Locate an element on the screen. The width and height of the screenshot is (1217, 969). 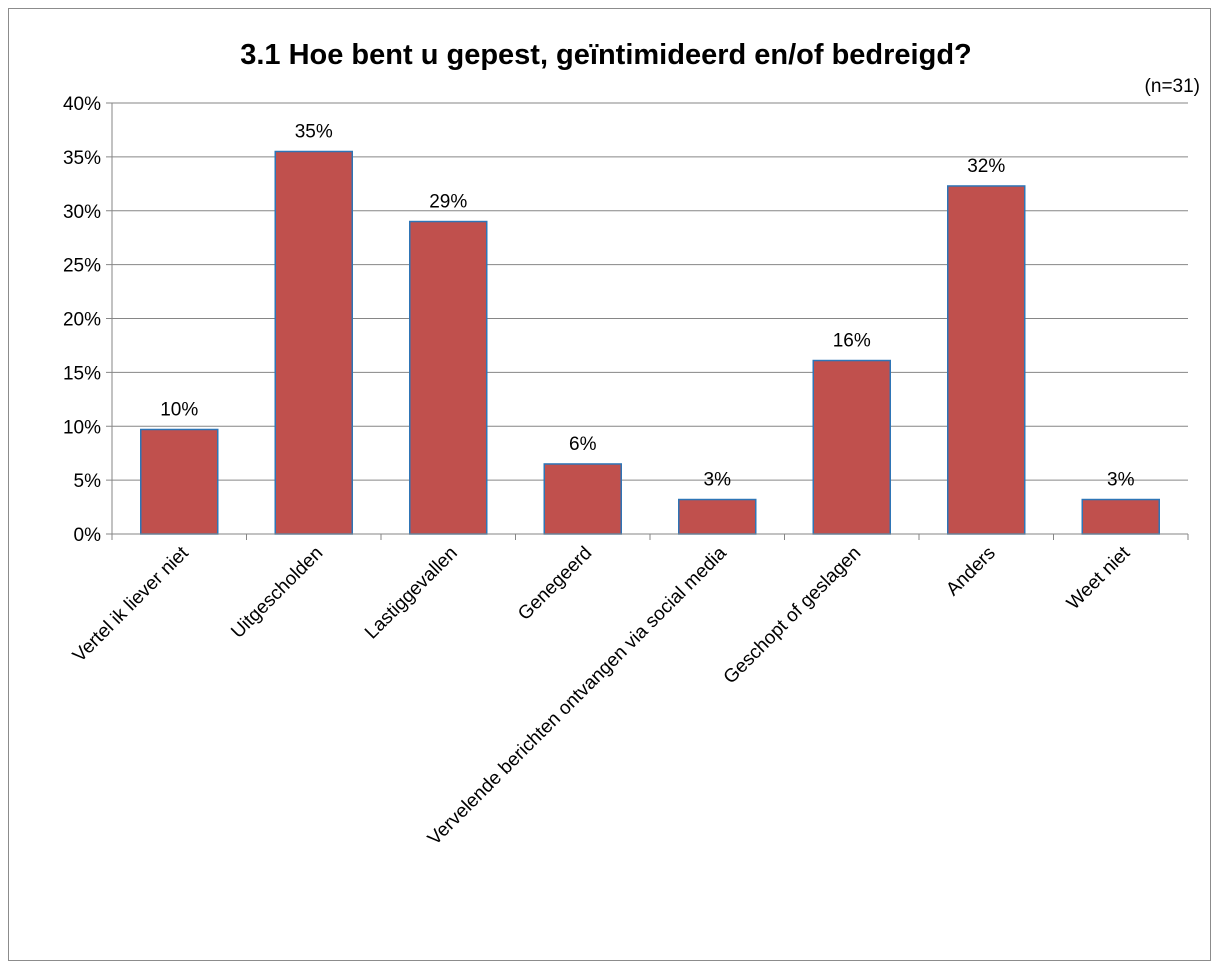
data-label: 10% is located at coordinates (179, 409).